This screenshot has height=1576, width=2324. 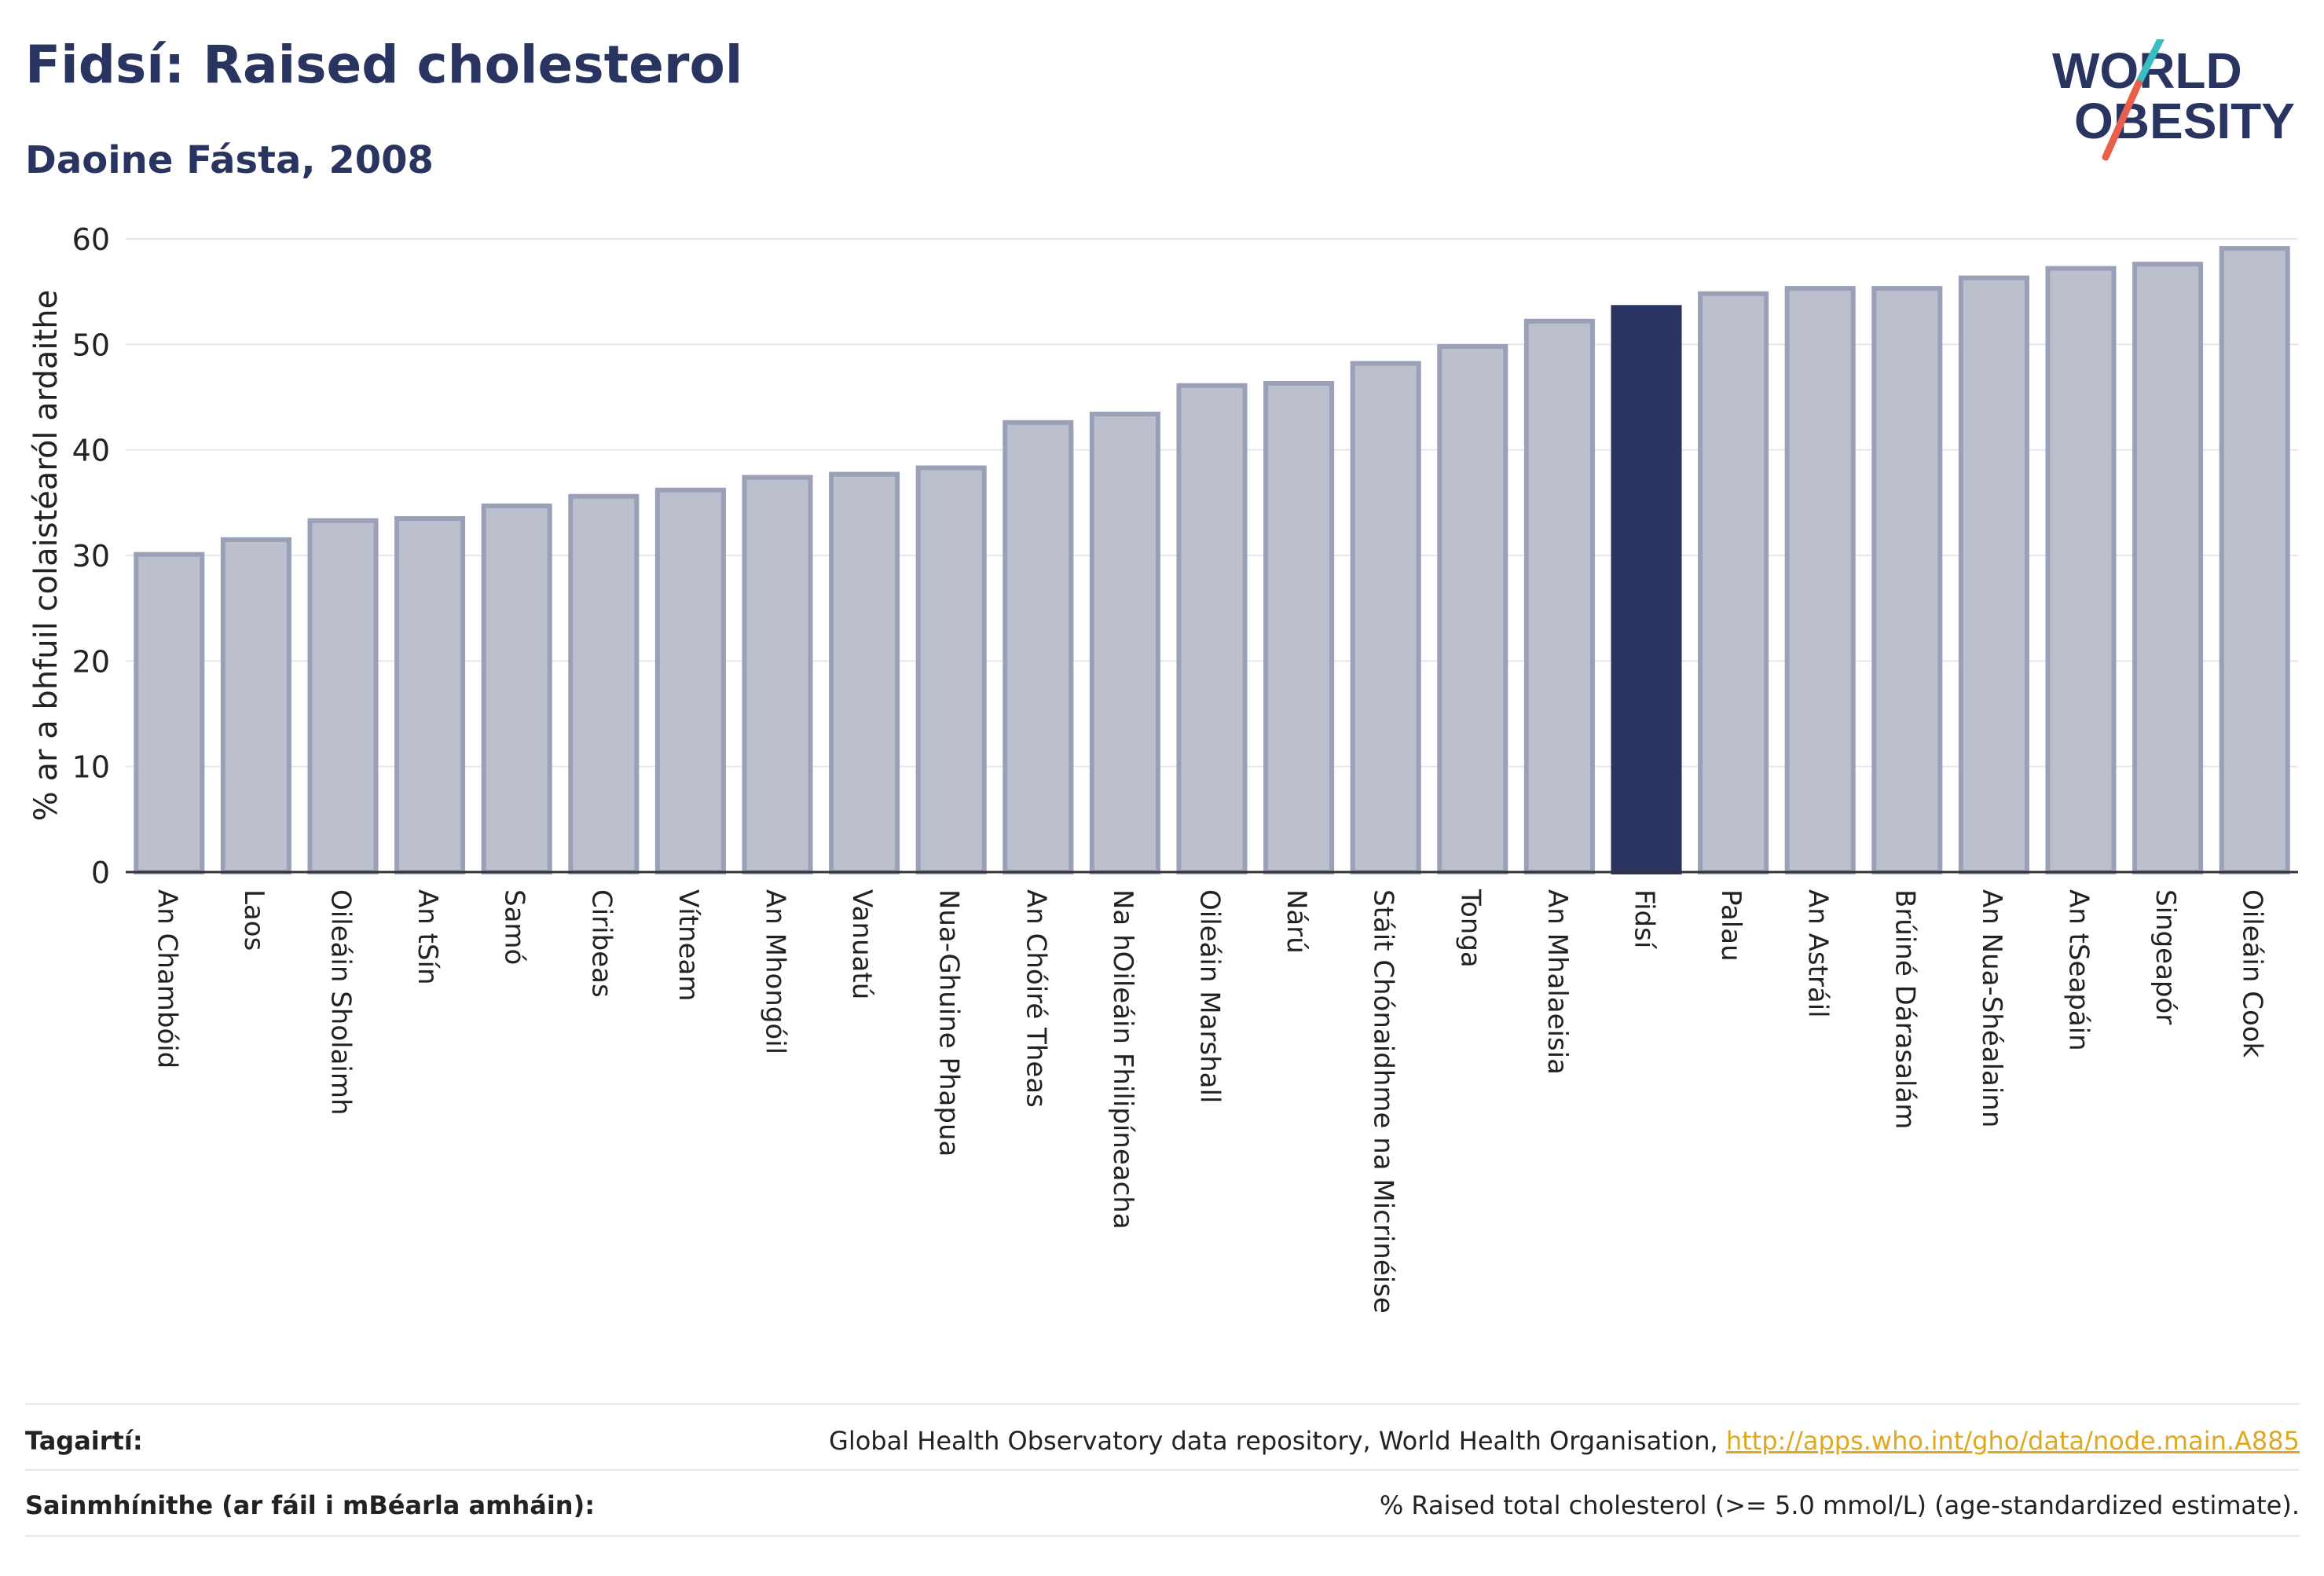 I want to click on x-tick-label: An Chambóid, so click(x=166, y=978).